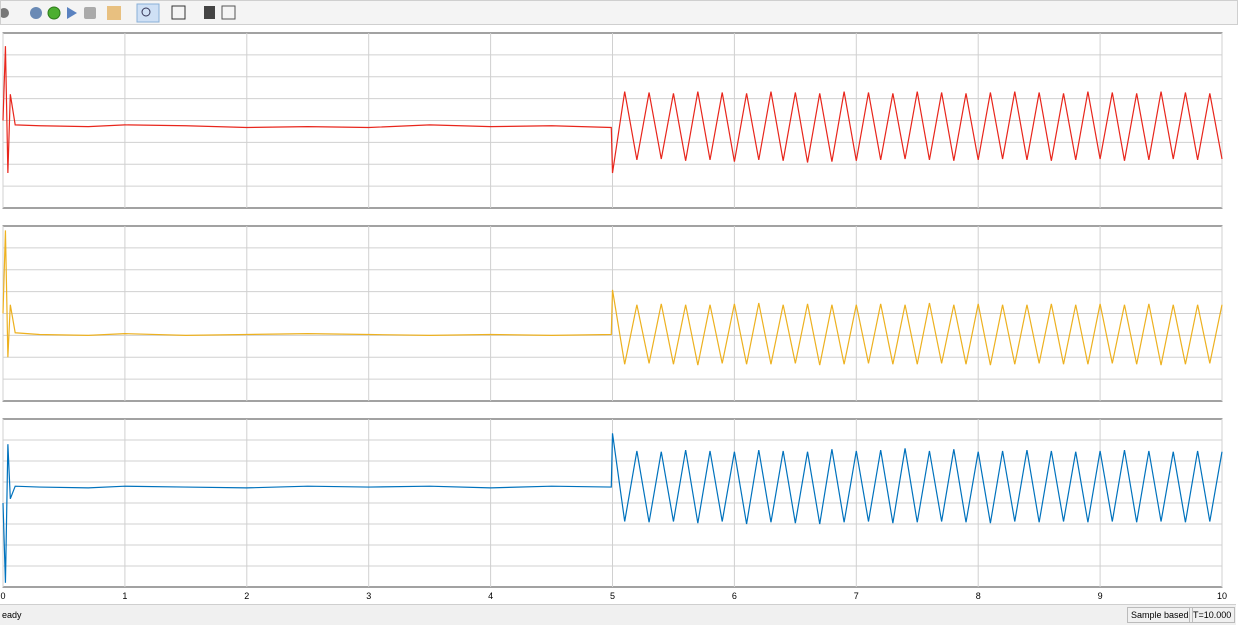 This screenshot has height=626, width=1242. Describe the element at coordinates (124, 596) in the screenshot. I see `x-tick-label: 1` at that location.